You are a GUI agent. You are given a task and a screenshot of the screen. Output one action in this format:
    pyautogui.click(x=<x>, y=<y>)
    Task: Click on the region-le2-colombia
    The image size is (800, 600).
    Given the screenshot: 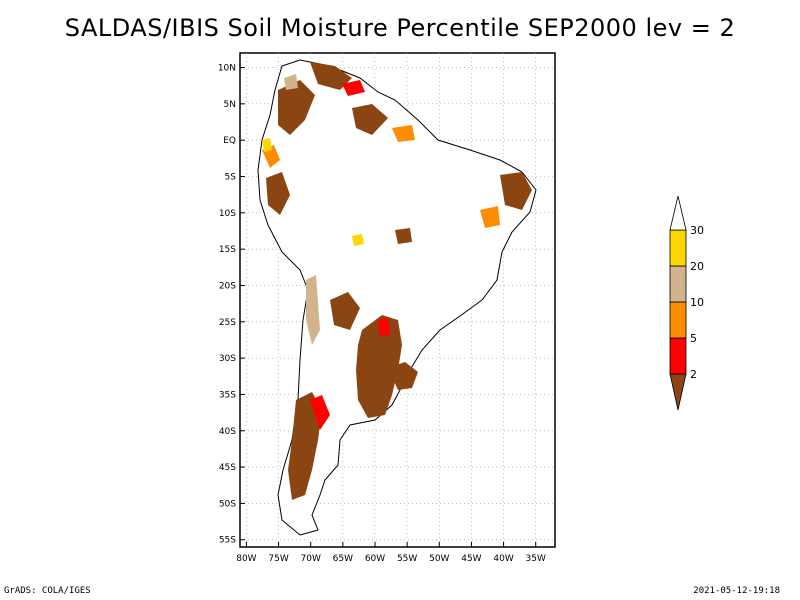 What is the action you would take?
    pyautogui.click(x=296, y=107)
    